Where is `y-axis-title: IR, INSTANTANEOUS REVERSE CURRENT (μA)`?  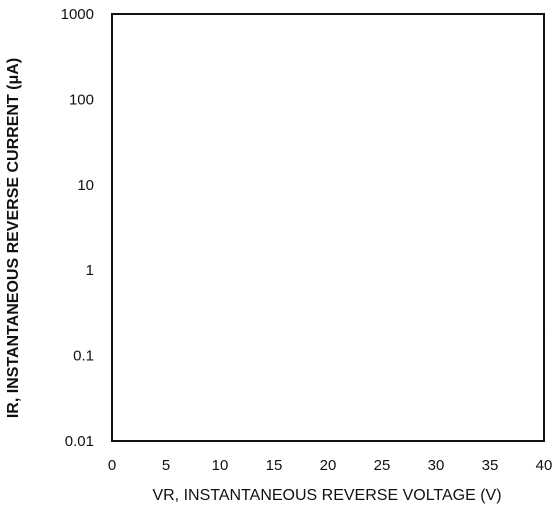 y-axis-title: IR, INSTANTANEOUS REVERSE CURRENT (μA) is located at coordinates (13, 238).